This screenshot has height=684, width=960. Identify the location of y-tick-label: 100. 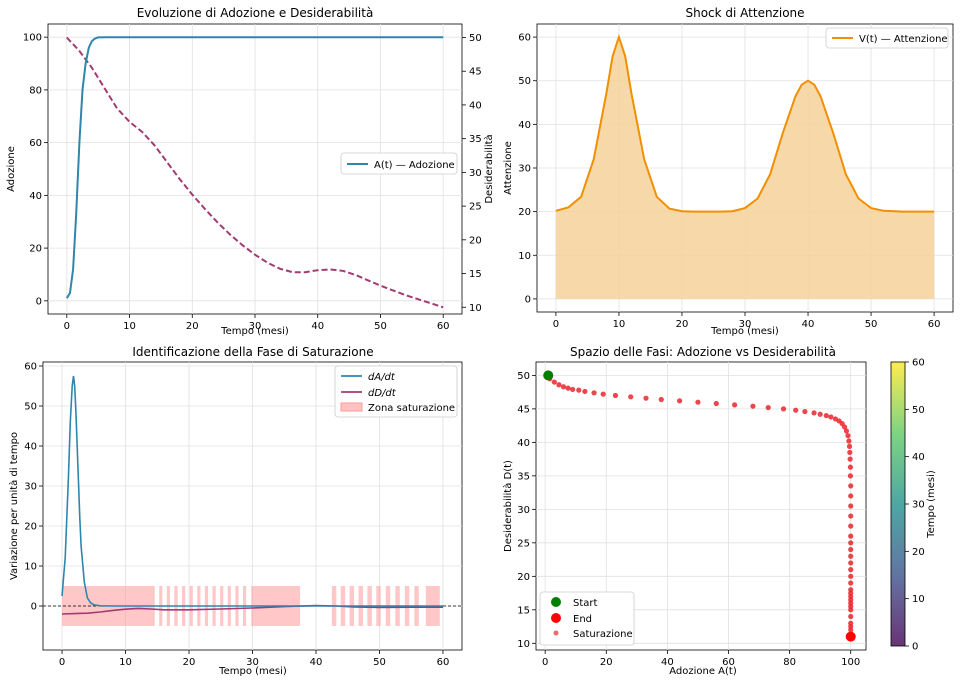
(32, 38).